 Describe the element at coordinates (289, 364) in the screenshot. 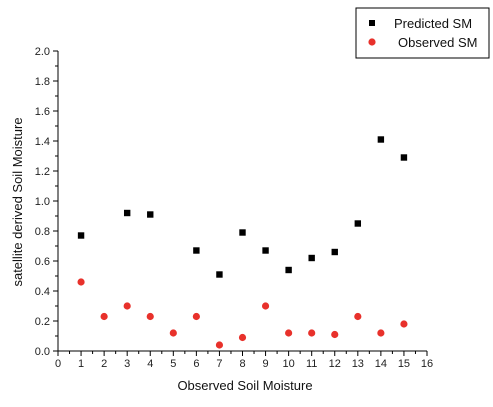

I see `x-tick-label: 10` at that location.